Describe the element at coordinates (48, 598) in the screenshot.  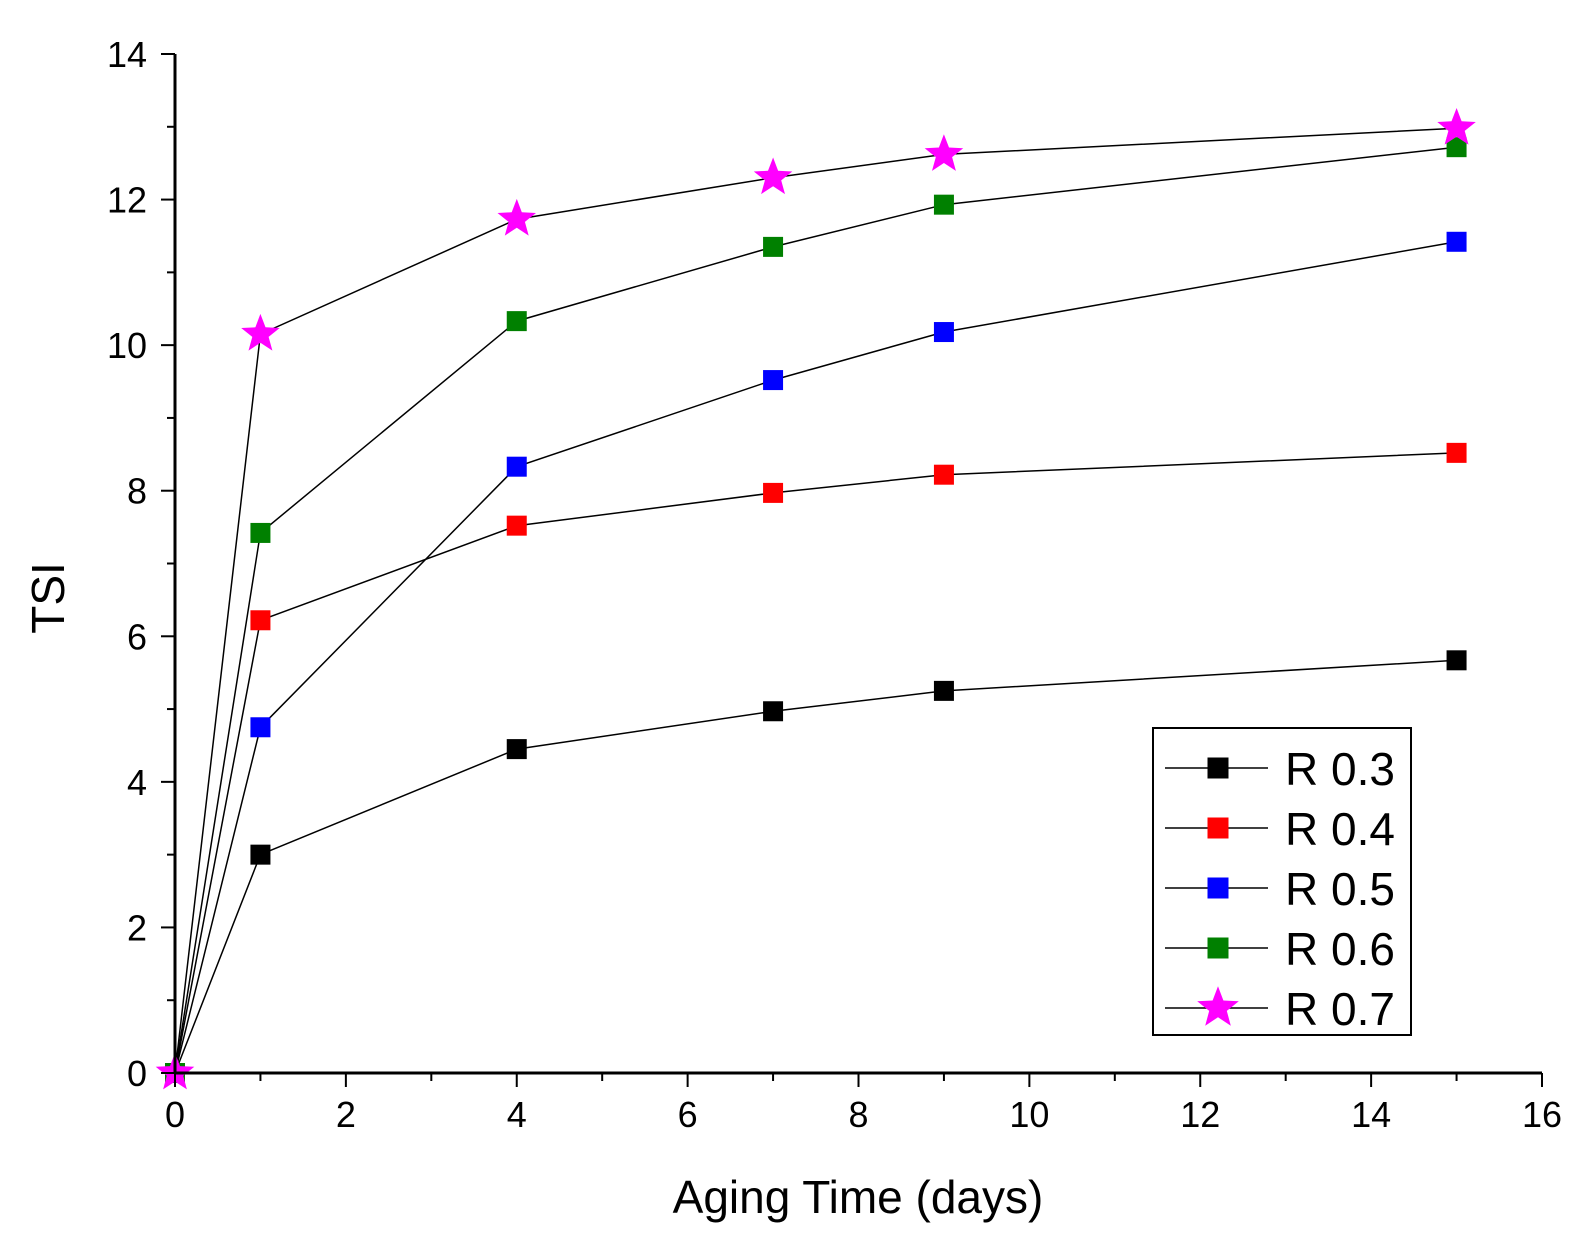
I see `y-axis-title: TSI` at that location.